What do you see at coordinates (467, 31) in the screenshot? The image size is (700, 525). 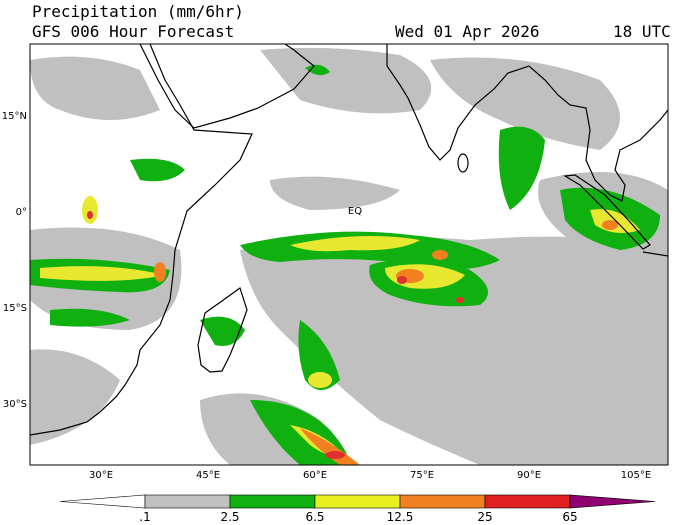 I see `valid-date: Wed 01 Apr 2026` at bounding box center [467, 31].